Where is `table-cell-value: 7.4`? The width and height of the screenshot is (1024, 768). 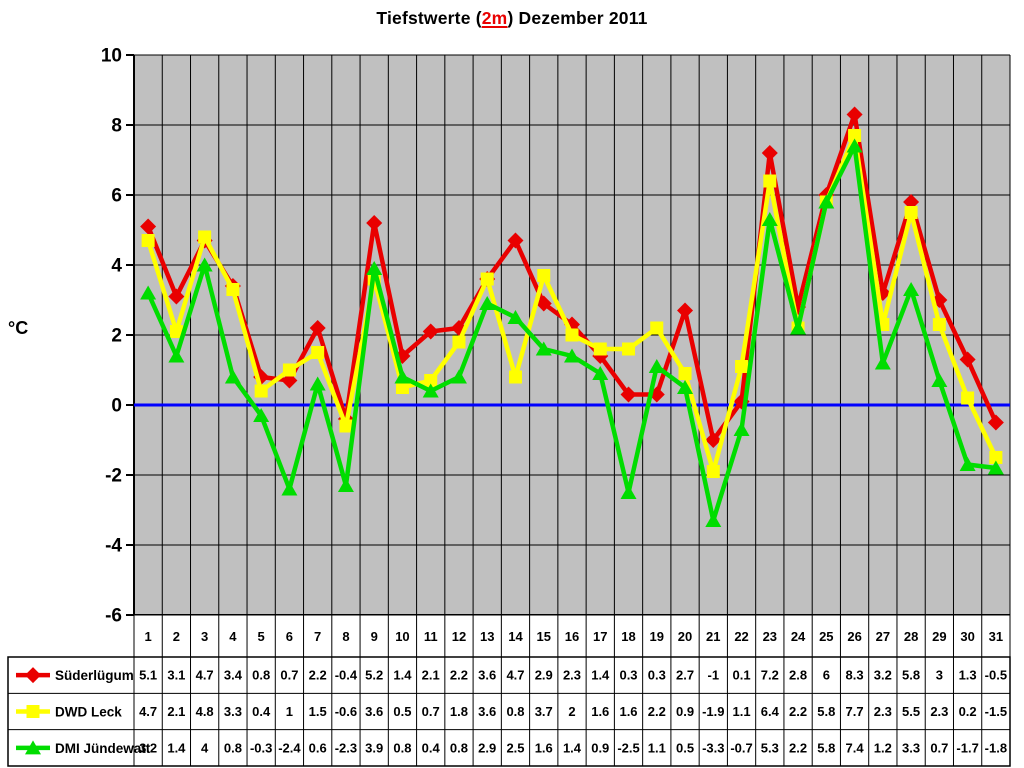 table-cell-value: 7.4 is located at coordinates (855, 747).